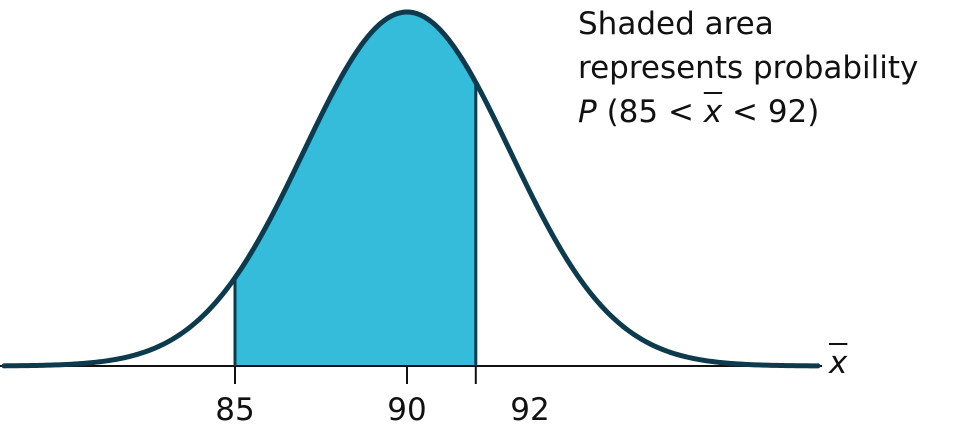 The height and width of the screenshot is (443, 966). I want to click on annotation-line-1: Shaded area, so click(676, 24).